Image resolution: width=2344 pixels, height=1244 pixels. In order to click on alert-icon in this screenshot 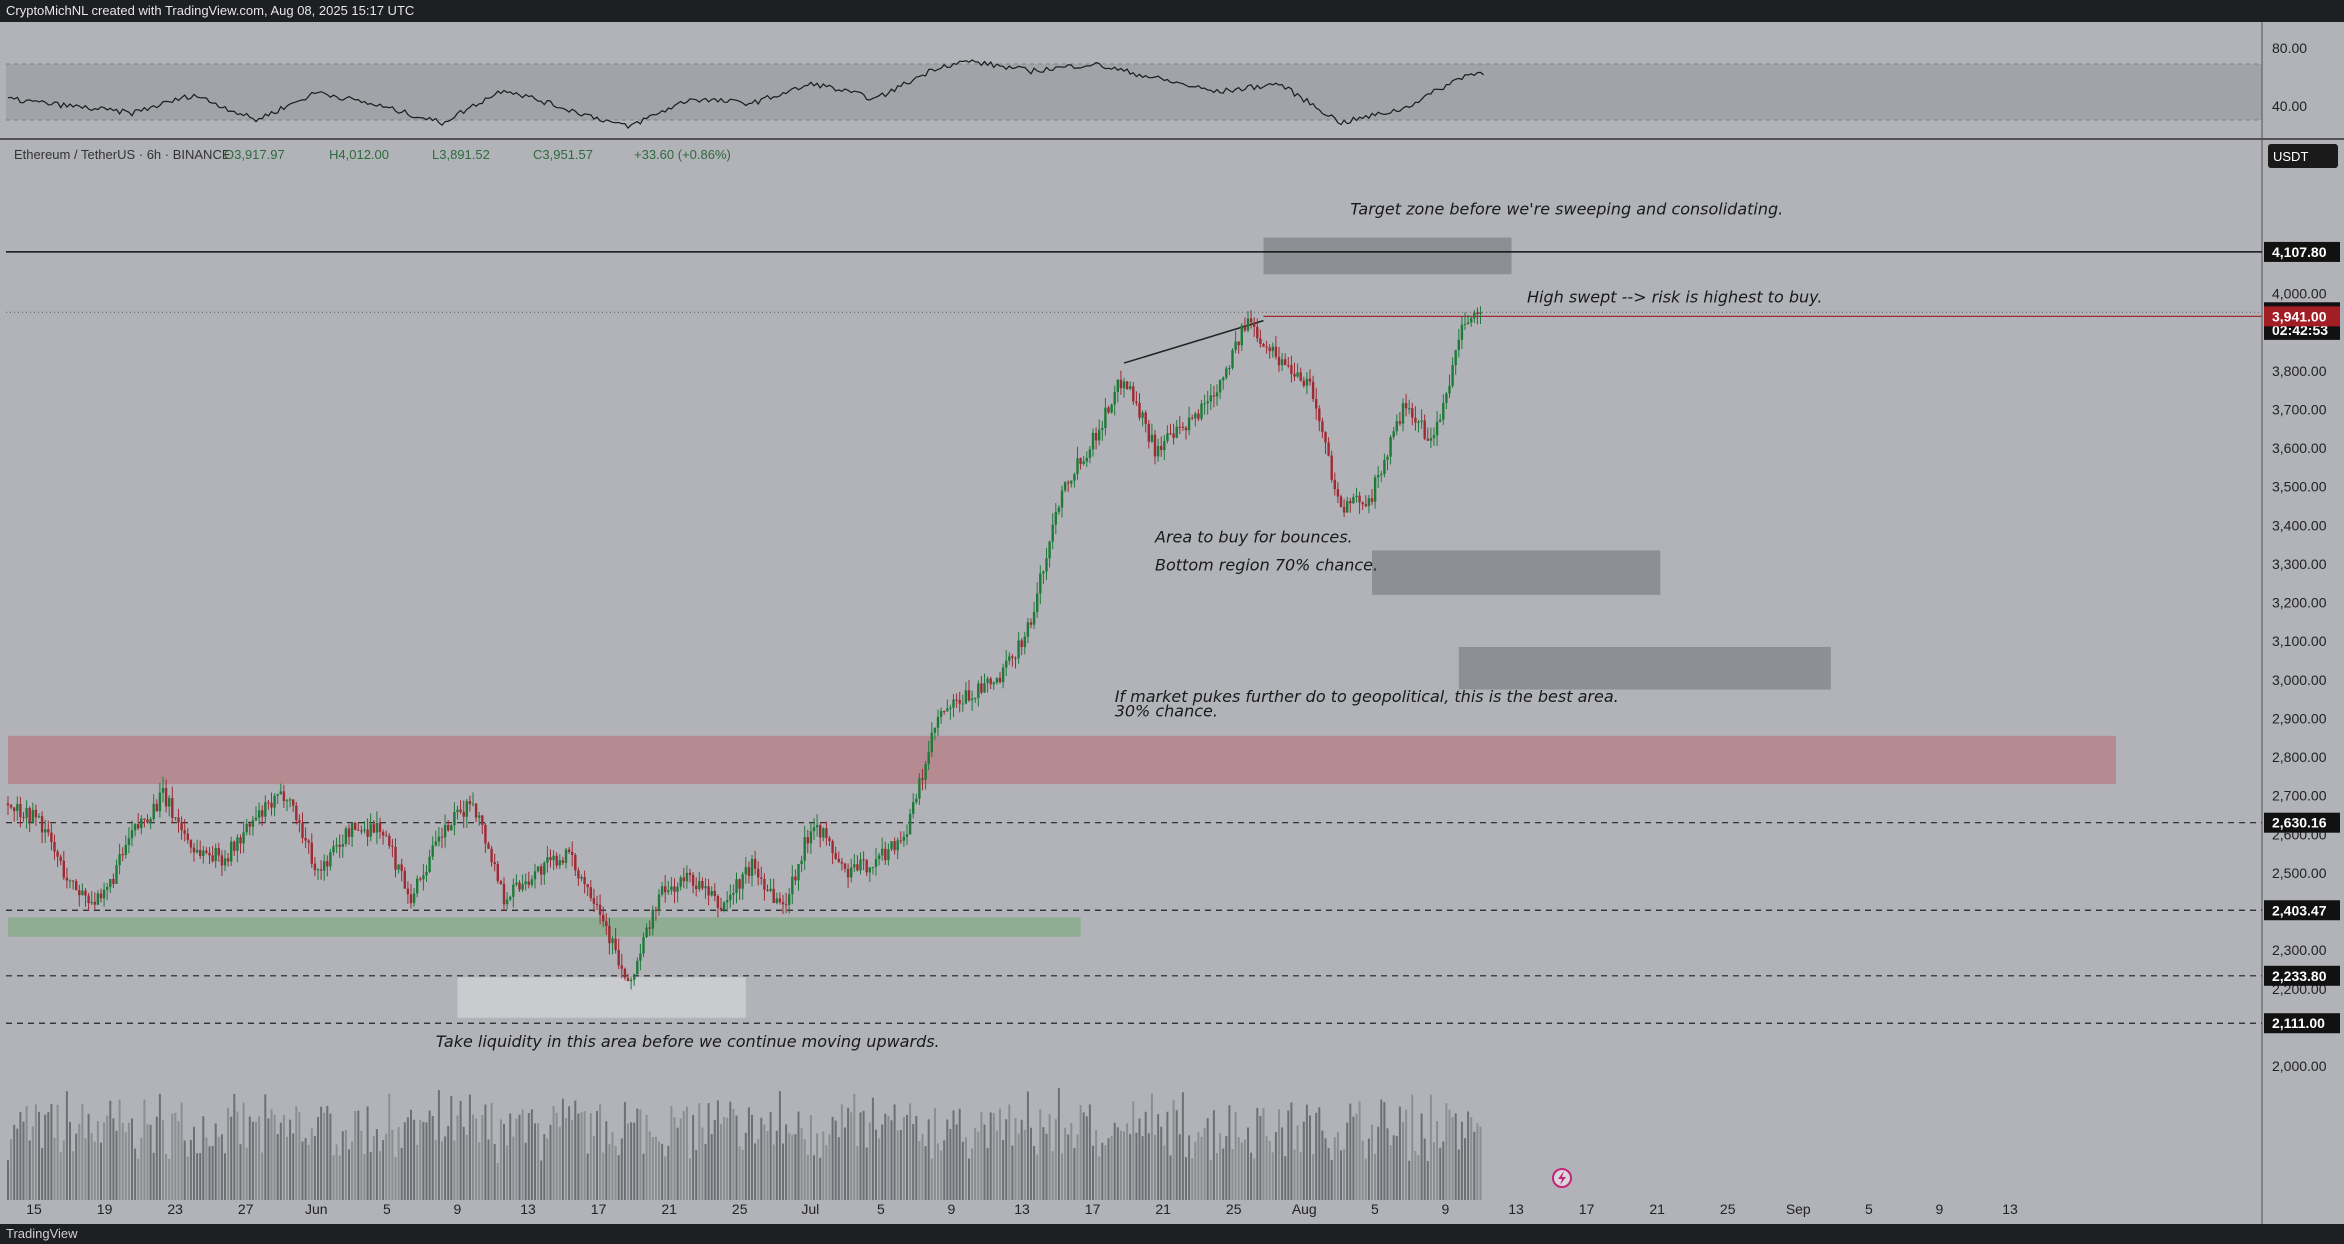, I will do `click(1562, 1178)`.